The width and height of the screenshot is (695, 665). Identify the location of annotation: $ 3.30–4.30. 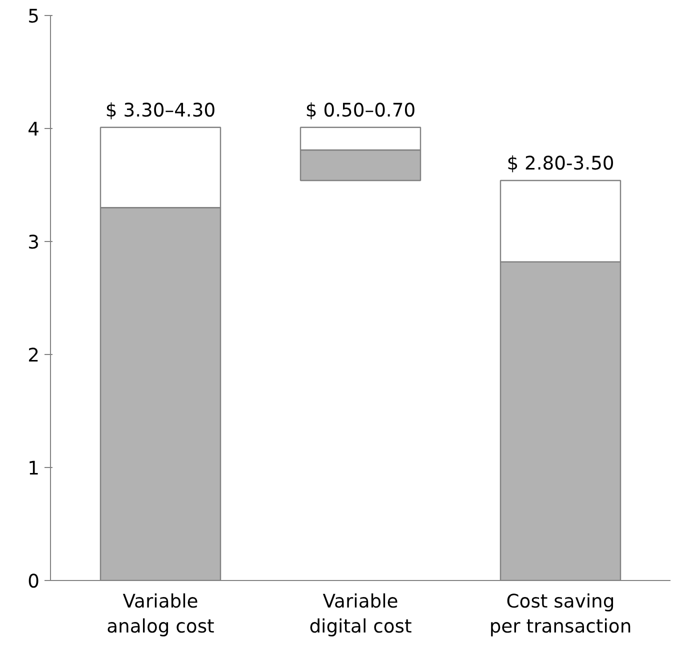
(160, 111).